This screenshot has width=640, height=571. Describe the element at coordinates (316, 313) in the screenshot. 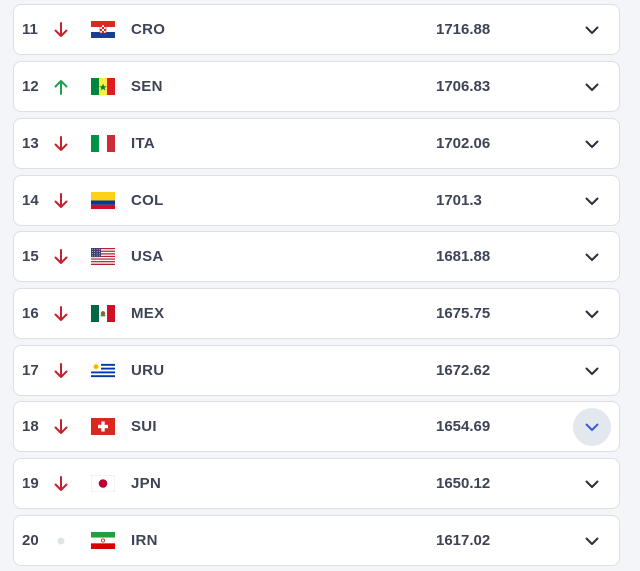

I see `ranking-row: 16 MEX 1675.75` at that location.